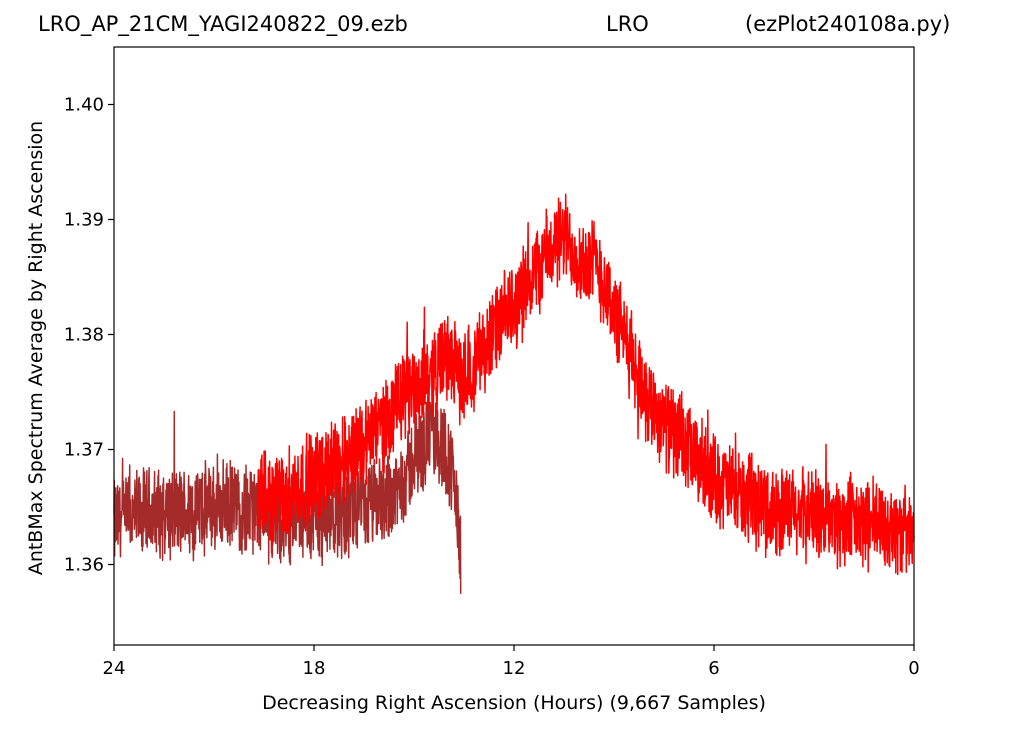 The image size is (1024, 733). What do you see at coordinates (223, 24) in the screenshot?
I see `file-title: LRO_AP_21CM_YAGI240822_09.ezb` at bounding box center [223, 24].